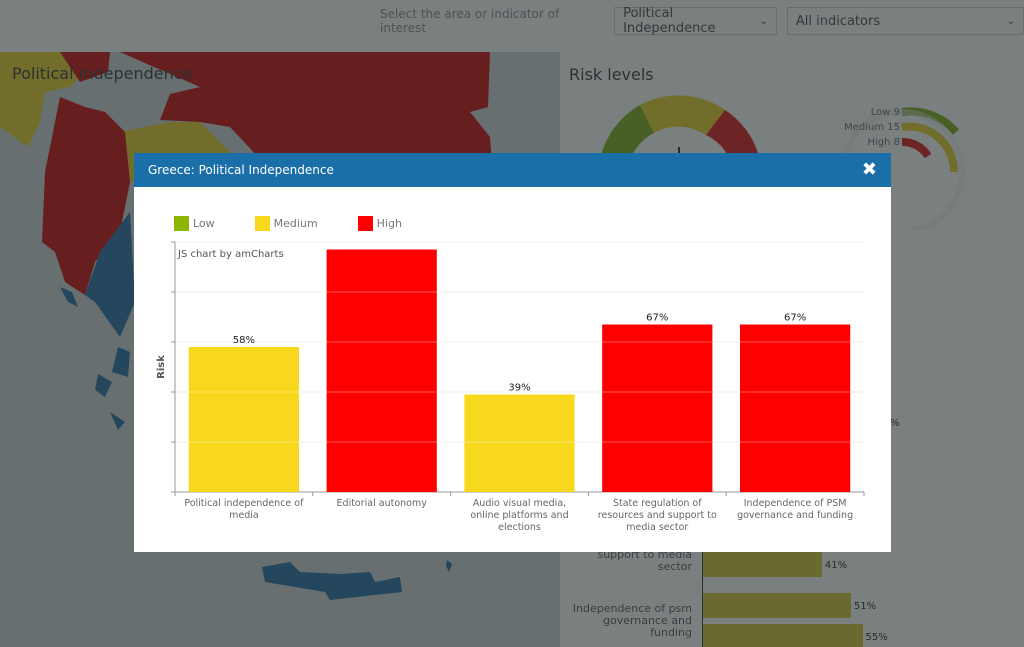 The image size is (1024, 647). I want to click on modal-title: Greece: Political Independence, so click(241, 170).